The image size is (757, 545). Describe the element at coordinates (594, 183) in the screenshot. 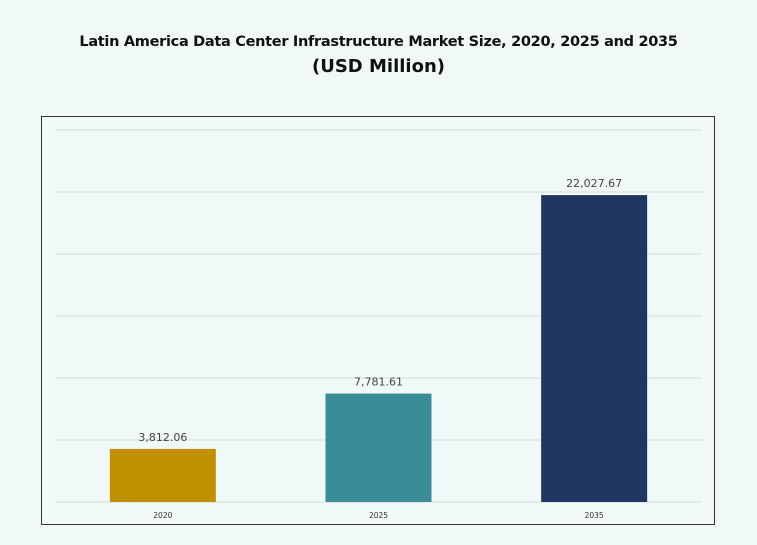

I see `data-label: 22,027.67` at that location.